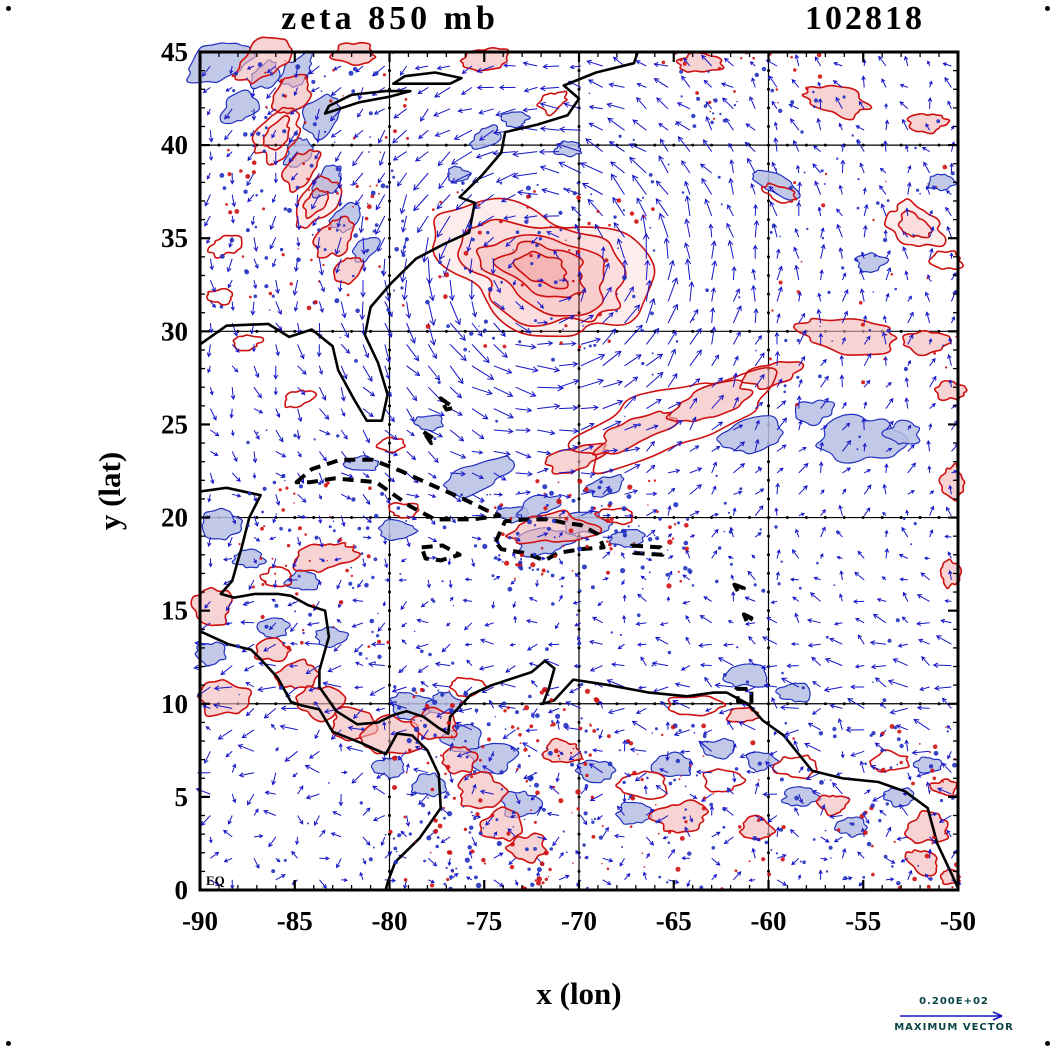 The image size is (1056, 1051). Describe the element at coordinates (484, 921) in the screenshot. I see `x-tick-label: -75` at that location.